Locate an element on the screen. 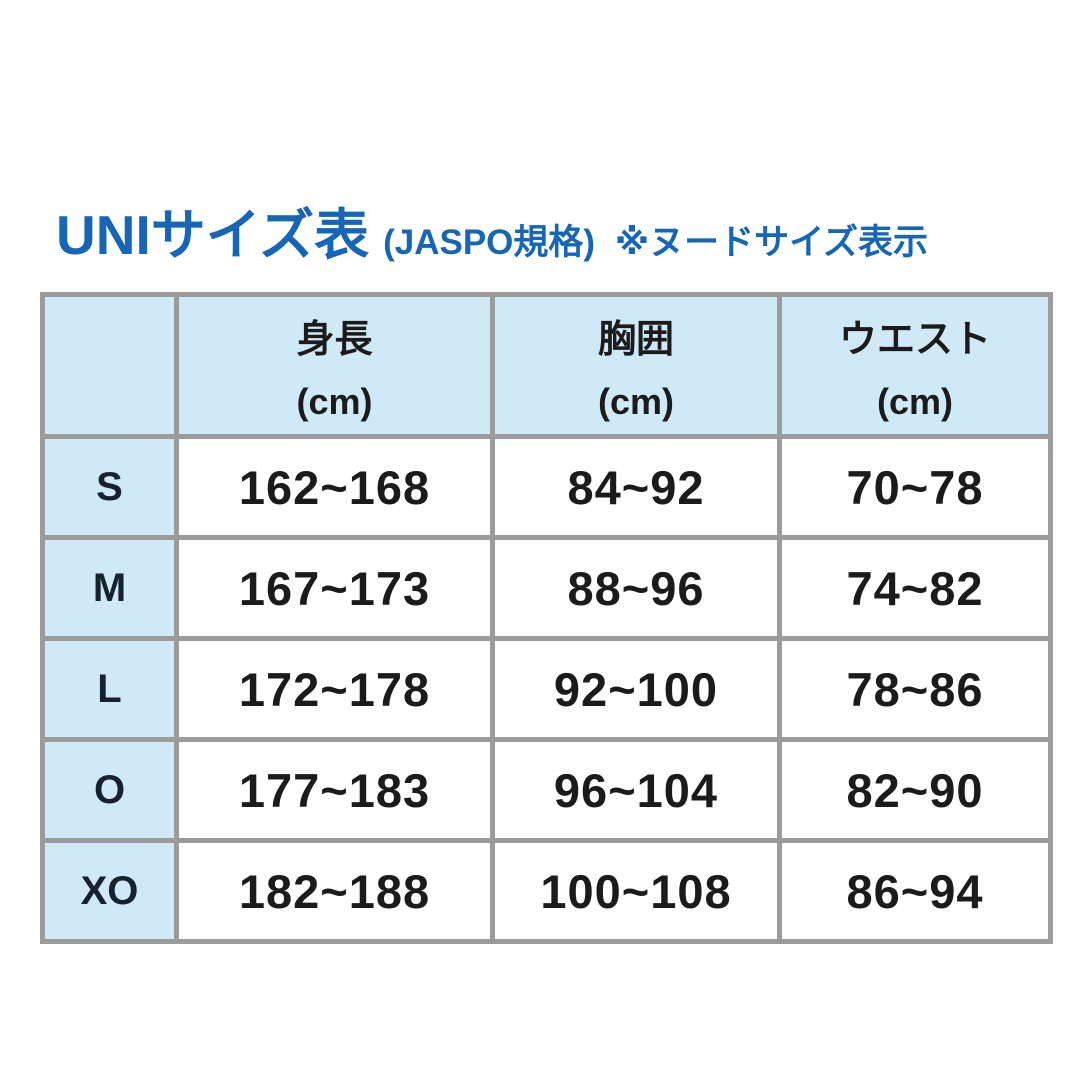  table-row-xo: XO 182~188 100~108 86~94 is located at coordinates (546, 891).